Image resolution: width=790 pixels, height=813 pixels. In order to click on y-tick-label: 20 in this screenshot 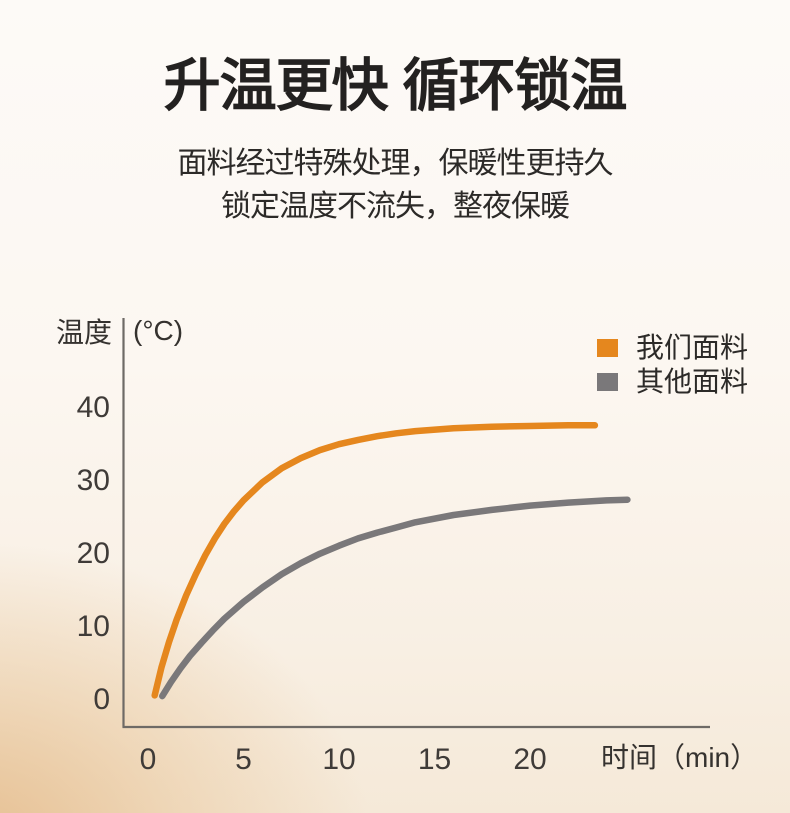, I will do `click(93, 553)`.